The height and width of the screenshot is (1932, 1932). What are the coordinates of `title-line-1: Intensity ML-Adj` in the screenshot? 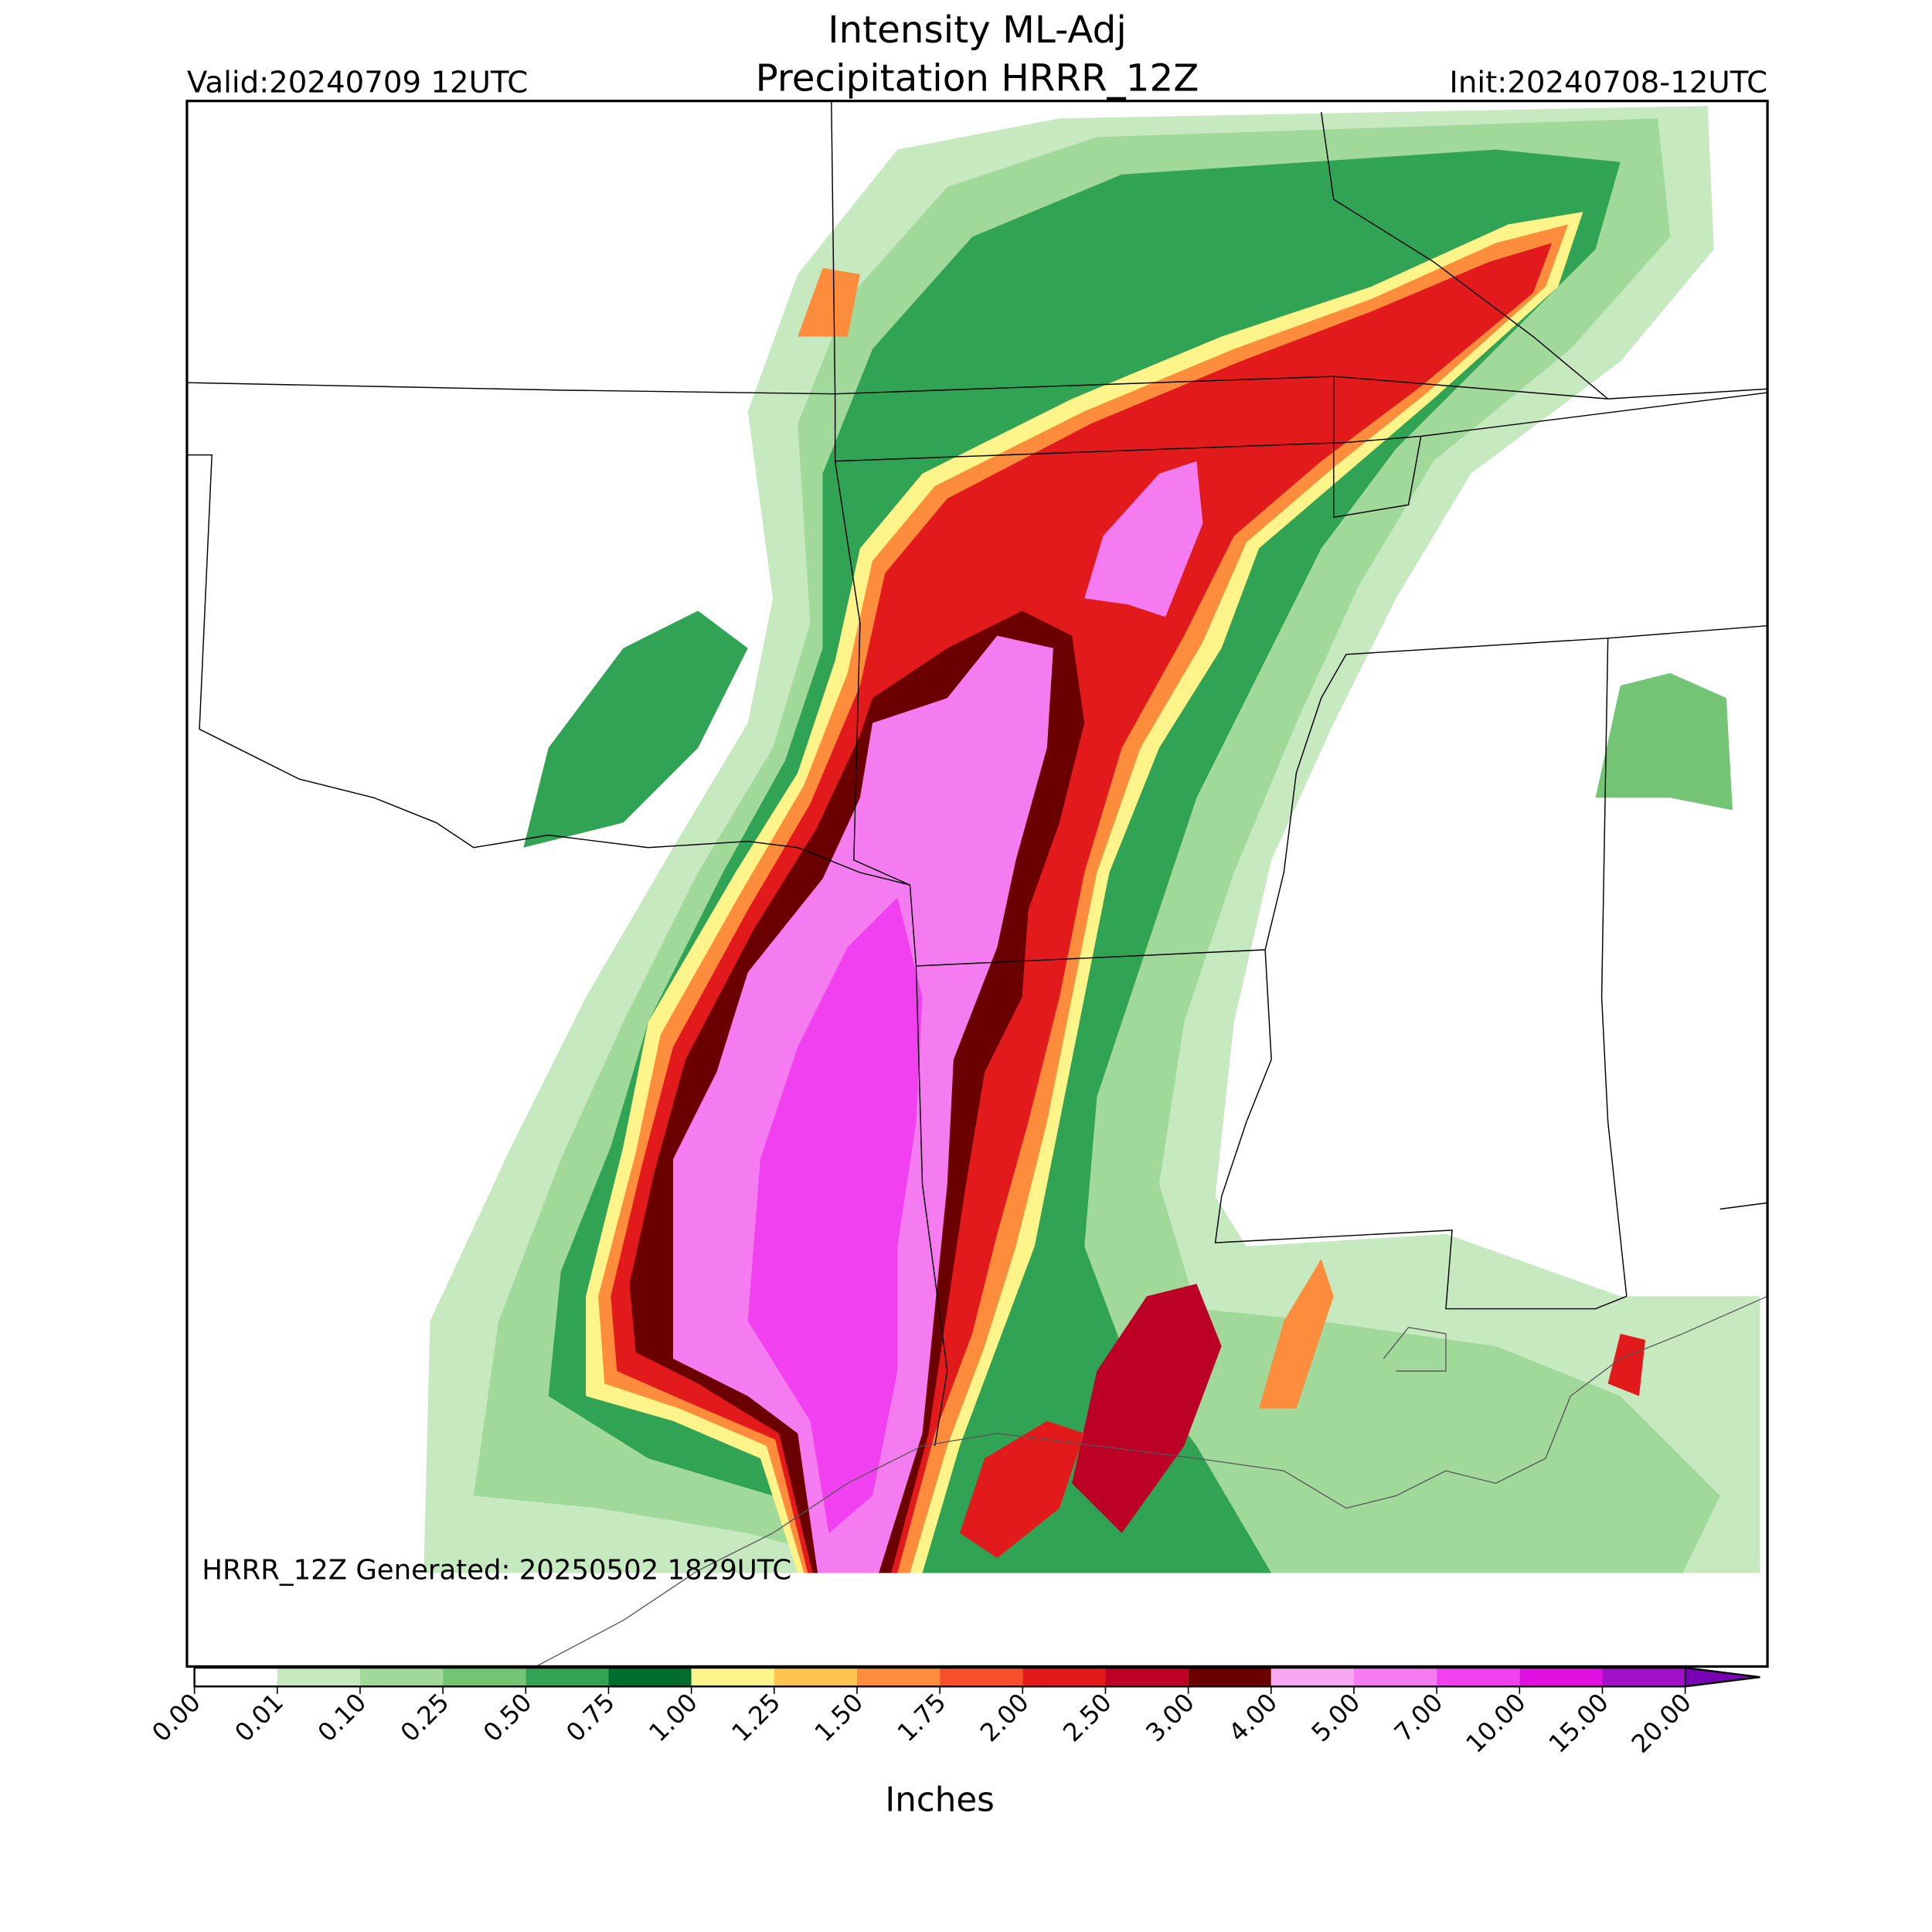 It's located at (978, 31).